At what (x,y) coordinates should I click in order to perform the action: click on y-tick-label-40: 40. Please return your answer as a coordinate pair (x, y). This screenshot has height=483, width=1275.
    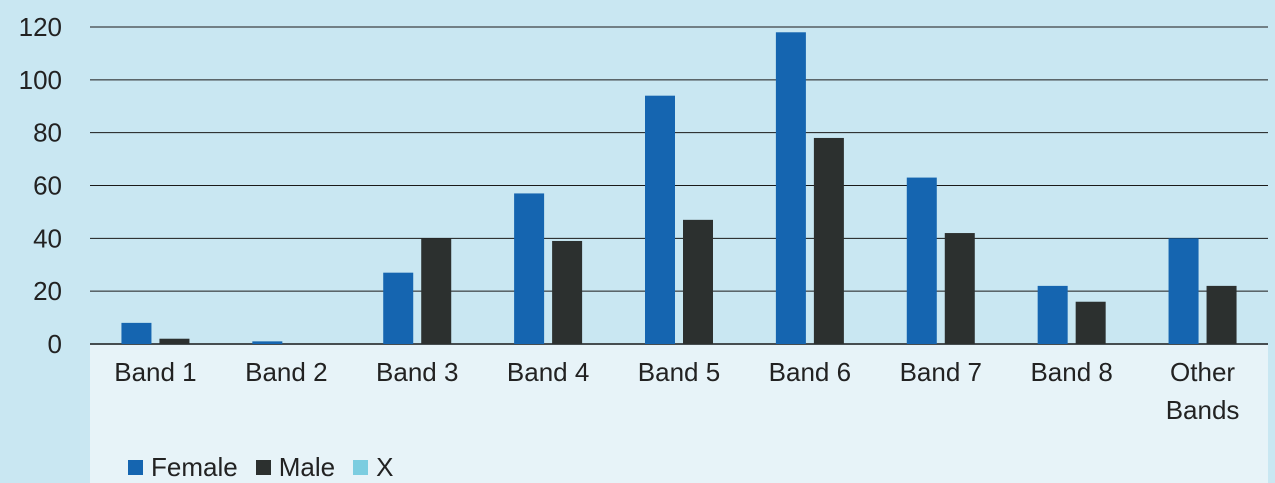
    Looking at the image, I should click on (47, 238).